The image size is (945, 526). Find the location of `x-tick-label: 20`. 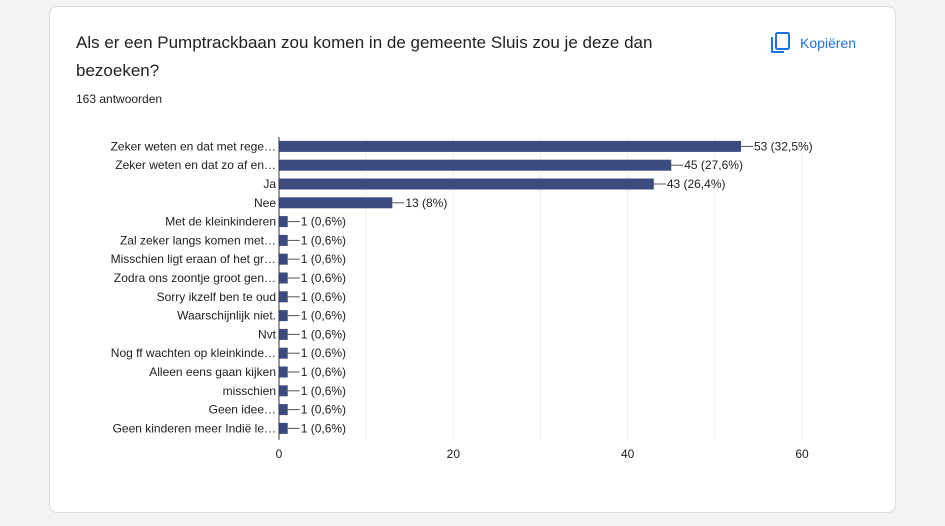

x-tick-label: 20 is located at coordinates (454, 454).